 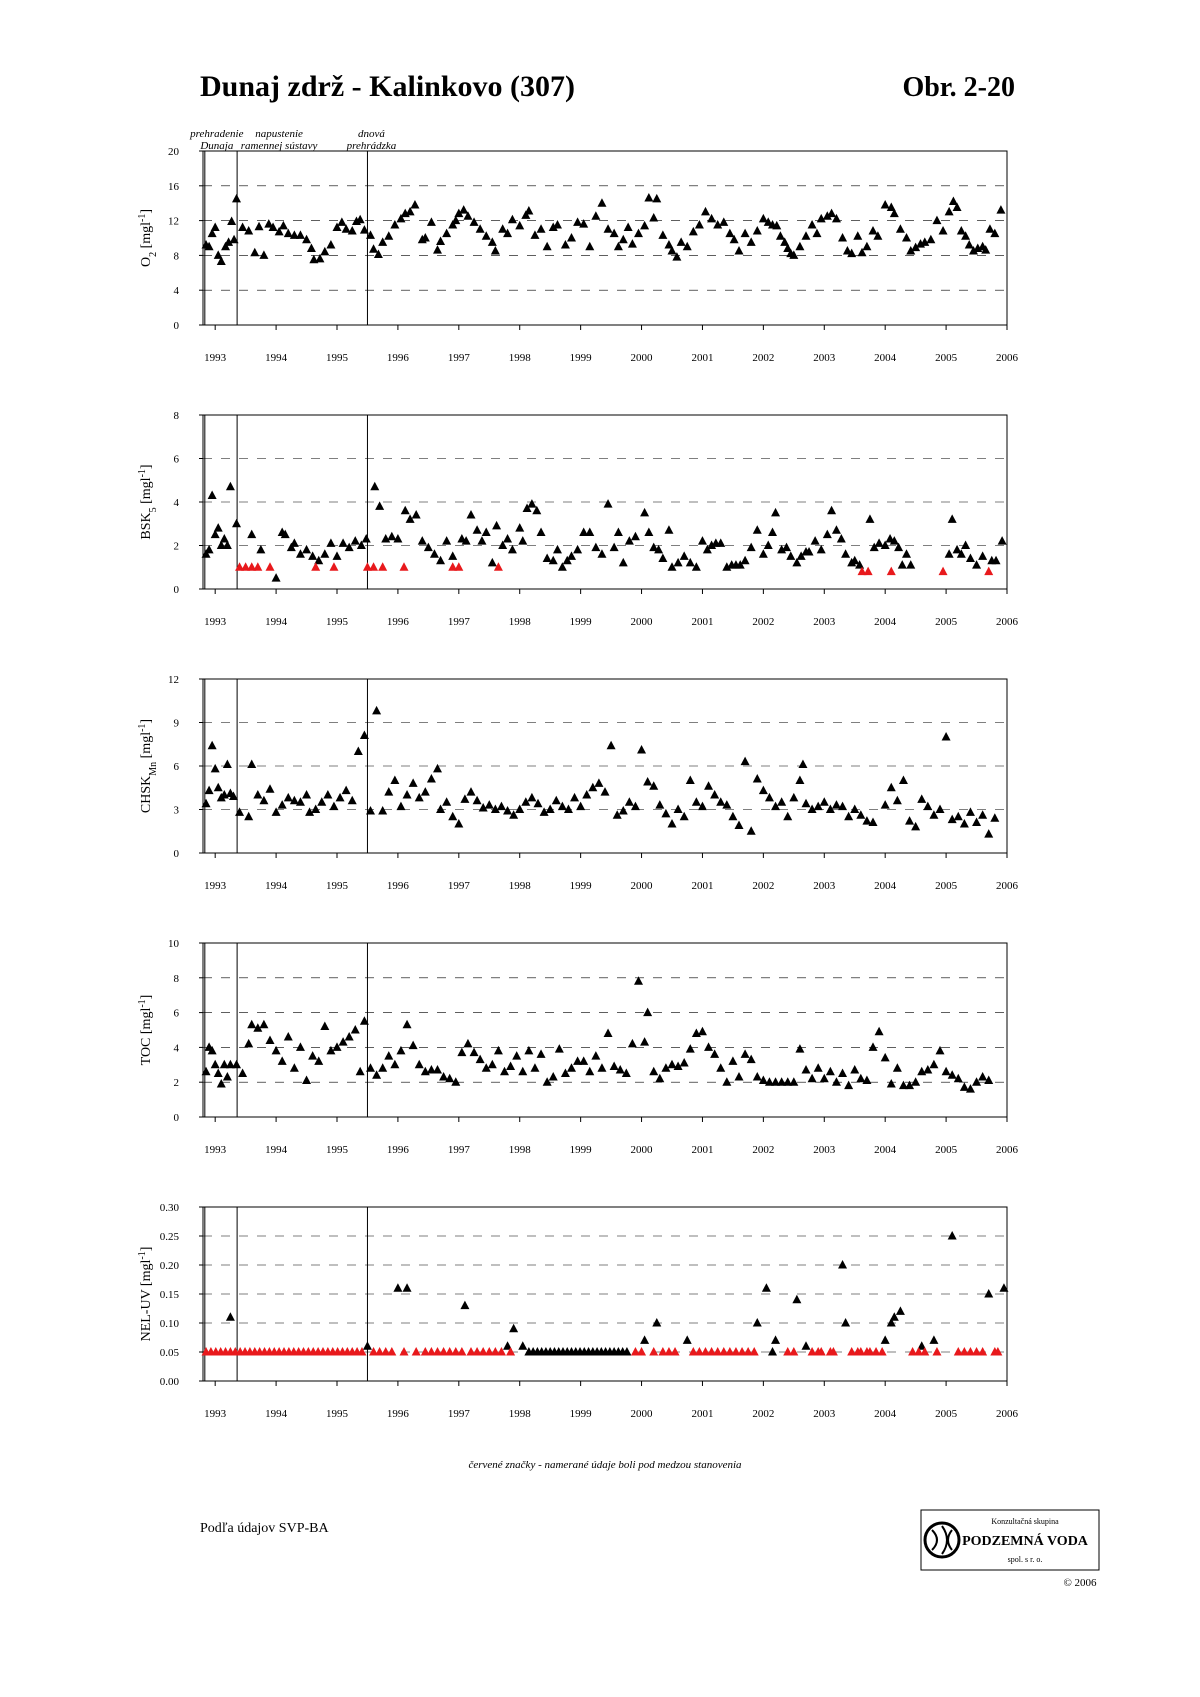 I want to click on x-tick-label: 2004, so click(x=885, y=358).